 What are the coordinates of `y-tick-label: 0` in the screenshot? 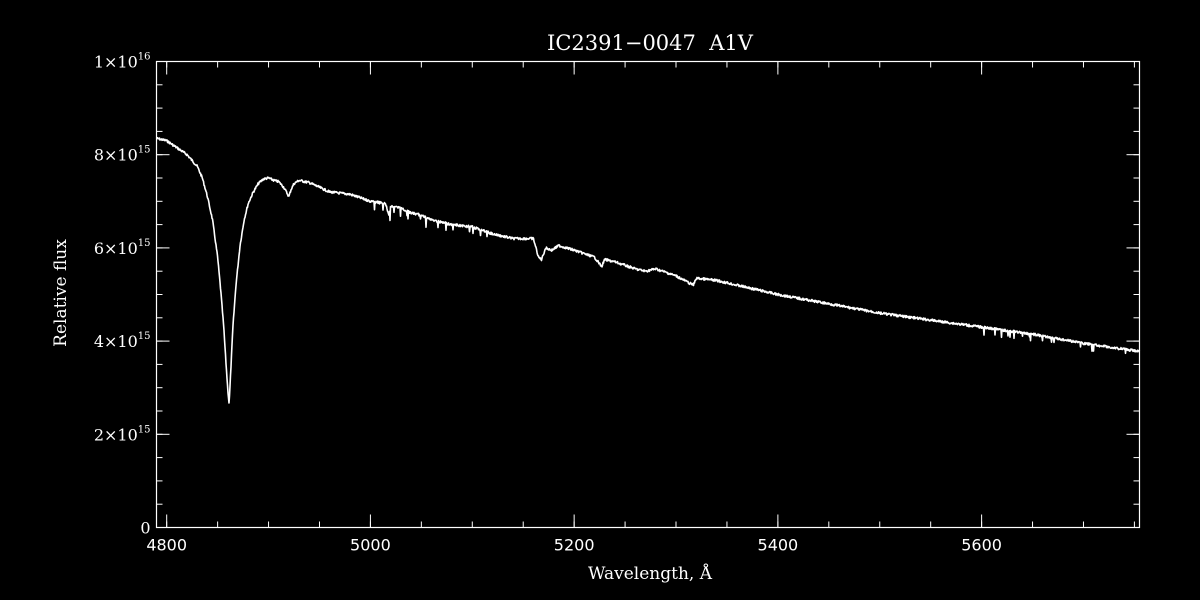 It's located at (145, 528).